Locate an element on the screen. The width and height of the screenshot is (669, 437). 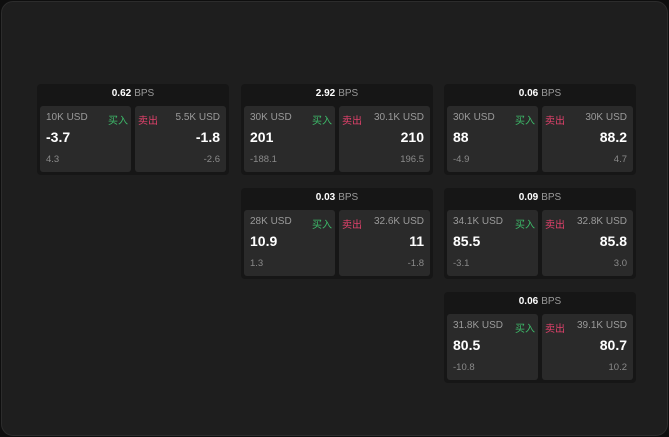
buy-panel: 28K USD 买入 10.9 1.3 is located at coordinates (289, 243).